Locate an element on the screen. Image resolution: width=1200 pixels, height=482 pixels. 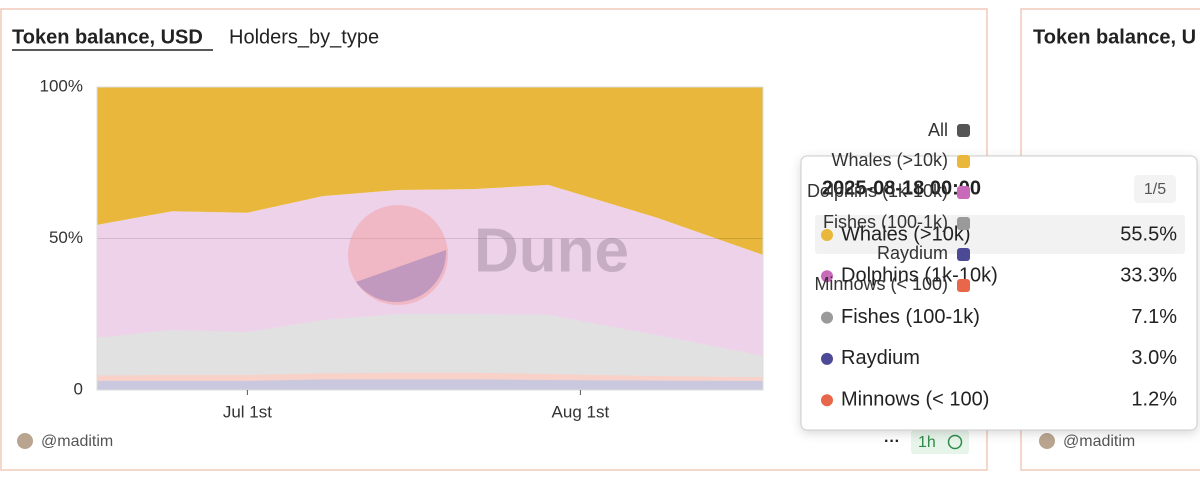
watermark: Dune is located at coordinates (551, 250).